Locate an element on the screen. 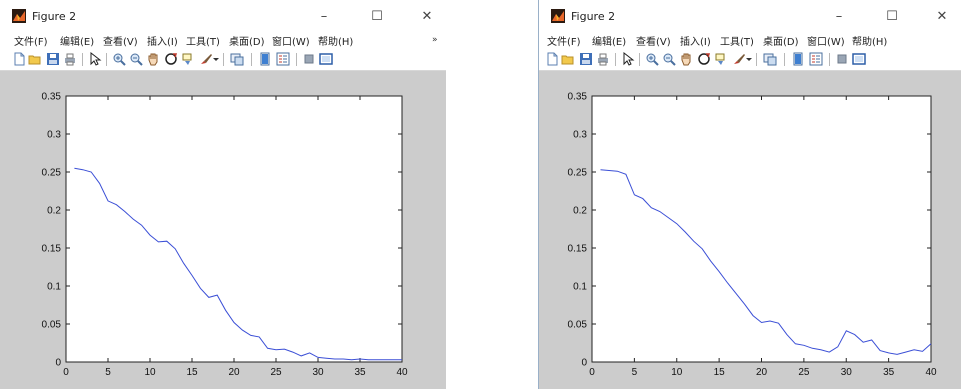  menu-overflow-icon: » is located at coordinates (435, 40).